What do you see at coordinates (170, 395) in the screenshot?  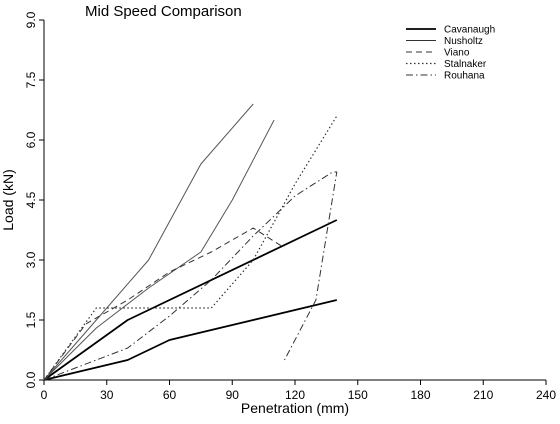 I see `x-tick-label: 60` at bounding box center [170, 395].